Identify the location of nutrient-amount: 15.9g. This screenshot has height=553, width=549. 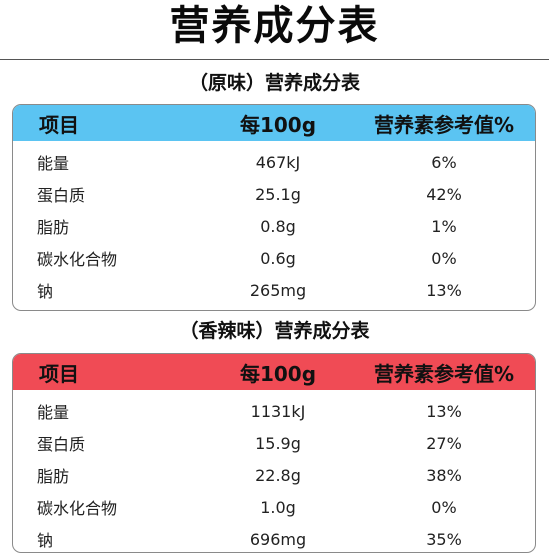
(278, 443).